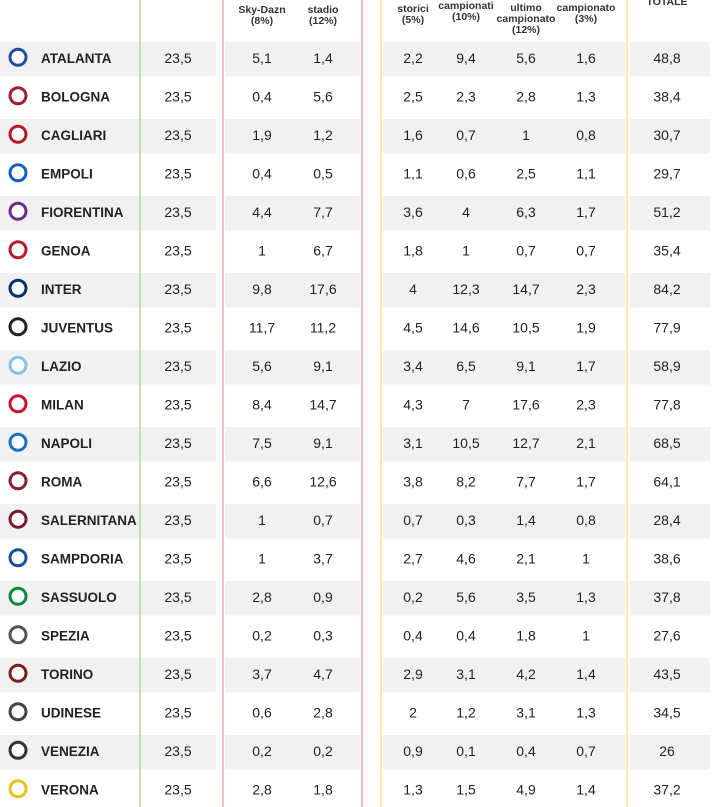 The width and height of the screenshot is (712, 807). I want to click on cell-value: 9,1, so click(323, 443).